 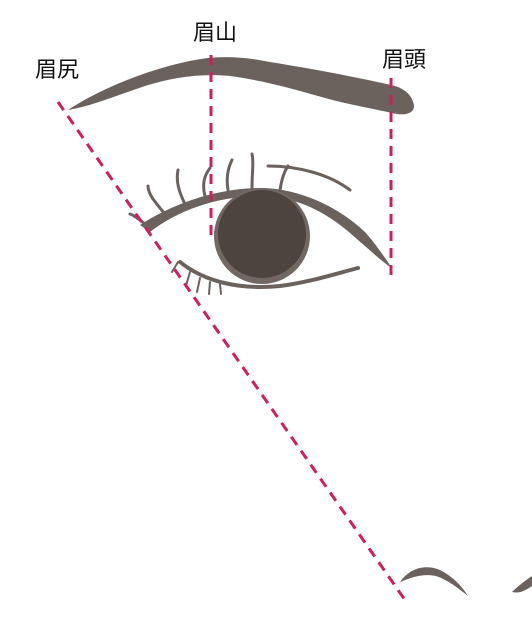 I want to click on pupil, so click(x=262, y=234).